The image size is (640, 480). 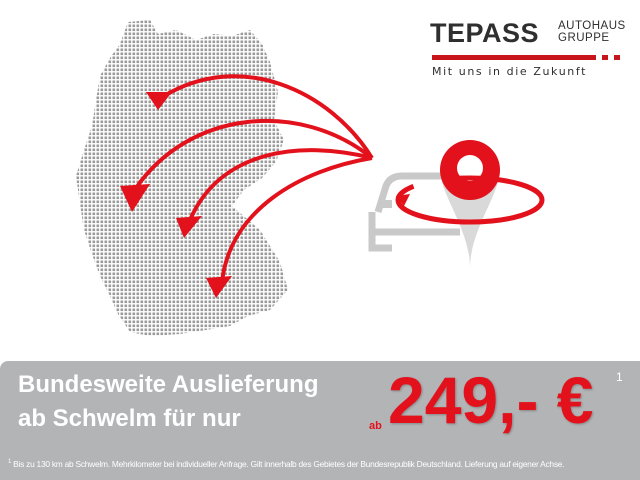 I want to click on footnote-mark: 1, so click(x=10, y=462).